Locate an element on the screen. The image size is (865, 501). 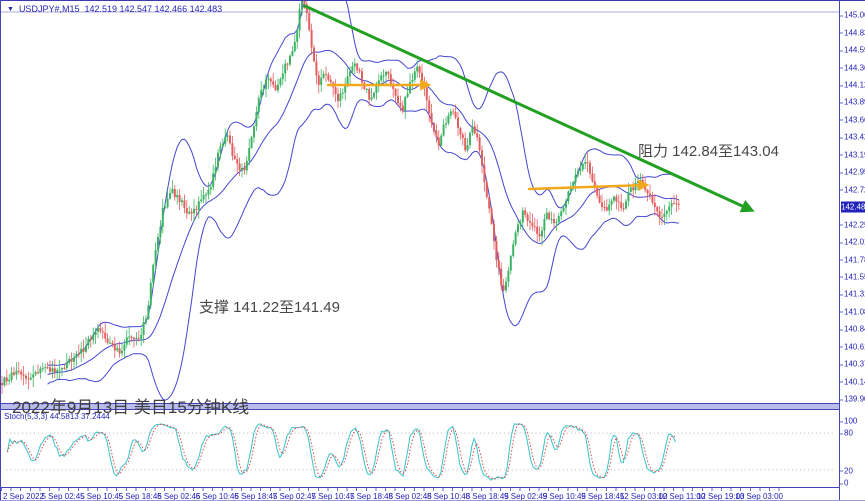
time-axis-label: 13 Sep 03:00 is located at coordinates (759, 496).